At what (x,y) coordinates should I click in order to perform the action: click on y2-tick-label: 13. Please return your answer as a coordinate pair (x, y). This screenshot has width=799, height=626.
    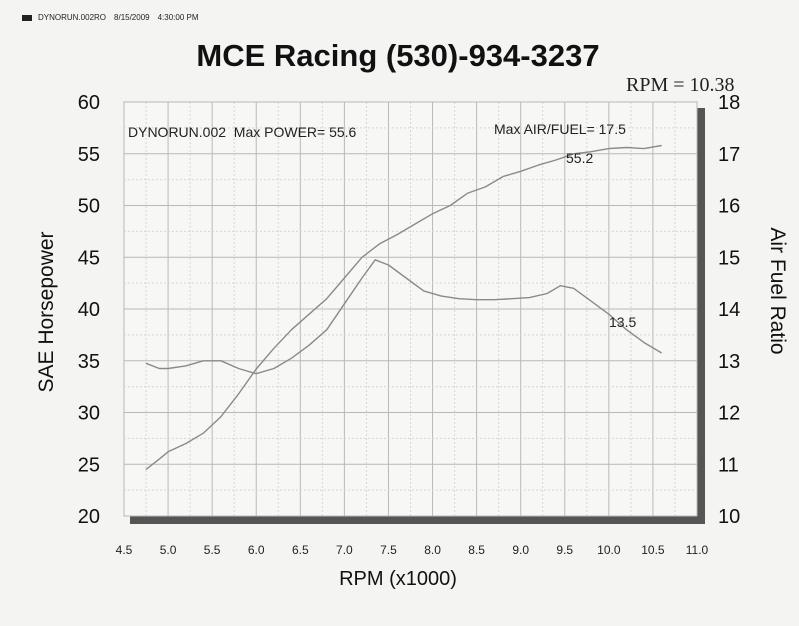
    Looking at the image, I should click on (729, 362).